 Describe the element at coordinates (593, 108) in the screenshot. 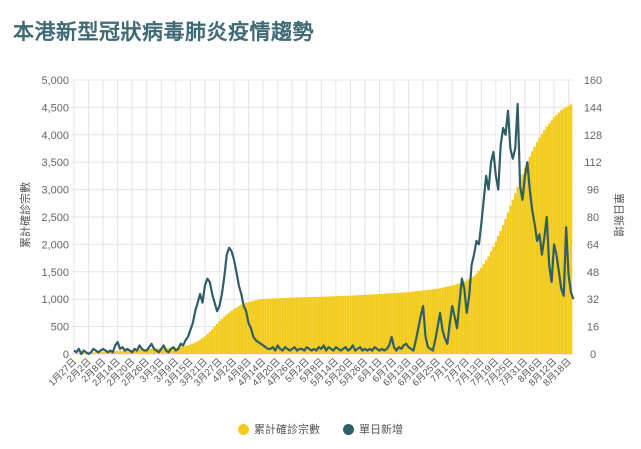

I see `right-tick-label: 144` at that location.